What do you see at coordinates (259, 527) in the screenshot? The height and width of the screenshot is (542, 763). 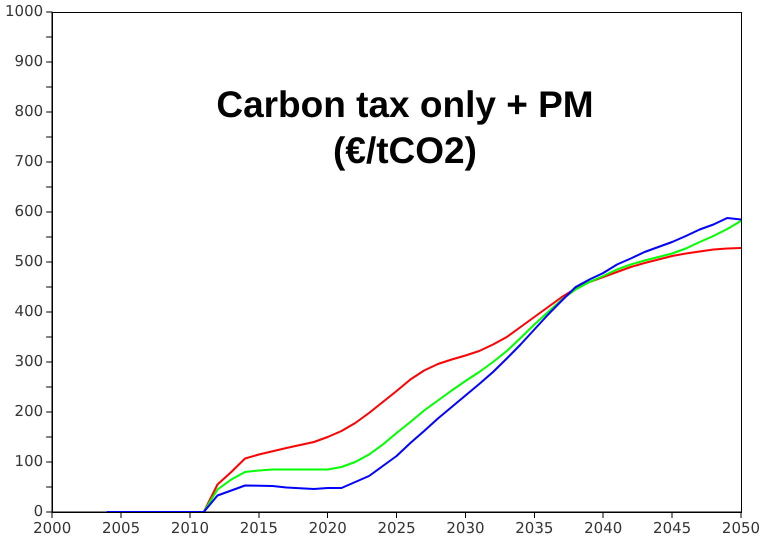 I see `x-tick-label: 2015` at bounding box center [259, 527].